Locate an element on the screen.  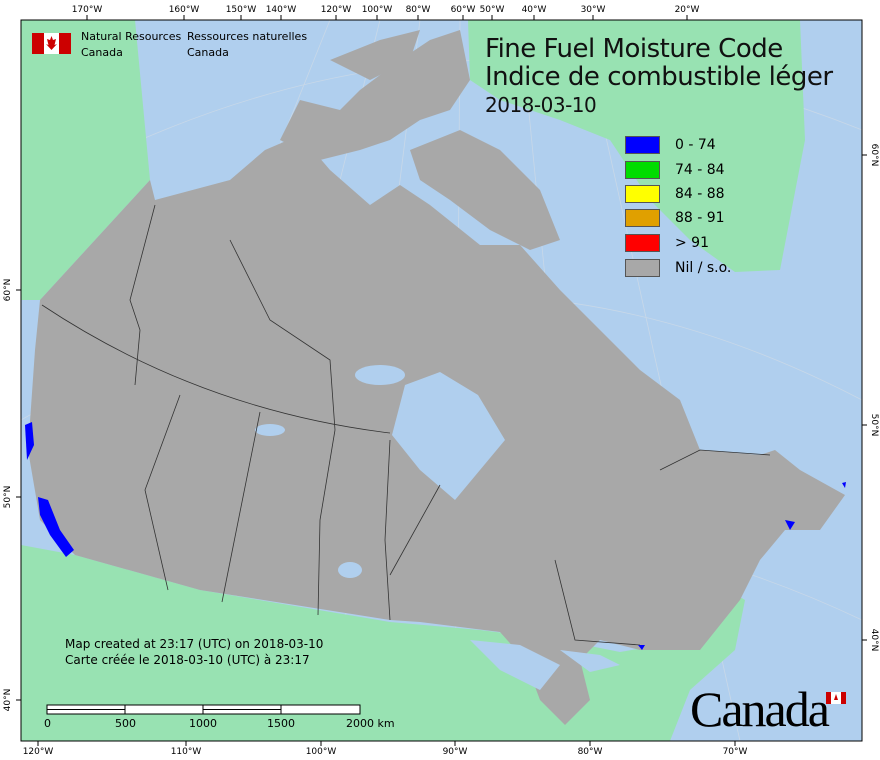
legend-item: 84 - 88 is located at coordinates (675, 194).